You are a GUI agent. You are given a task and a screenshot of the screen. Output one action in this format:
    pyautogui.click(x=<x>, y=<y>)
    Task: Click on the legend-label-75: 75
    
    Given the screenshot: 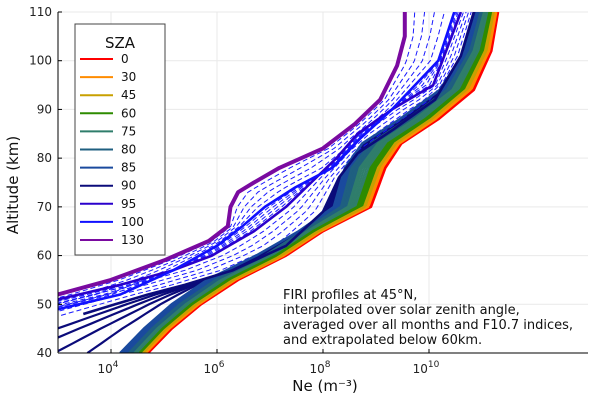 What is the action you would take?
    pyautogui.click(x=128, y=131)
    